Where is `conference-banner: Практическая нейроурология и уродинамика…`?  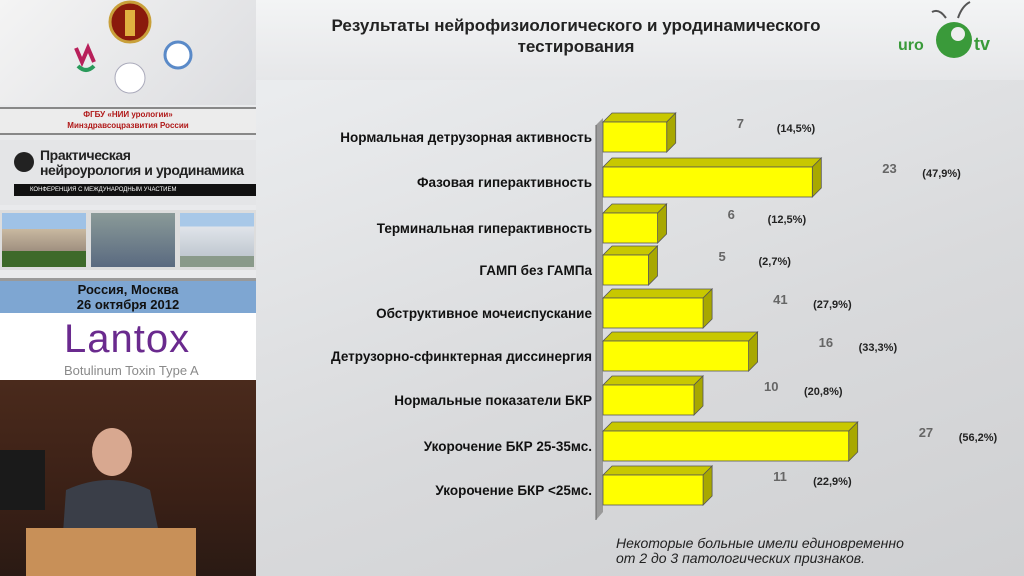 conference-banner: Практическая нейроурология и уродинамика… is located at coordinates (128, 172).